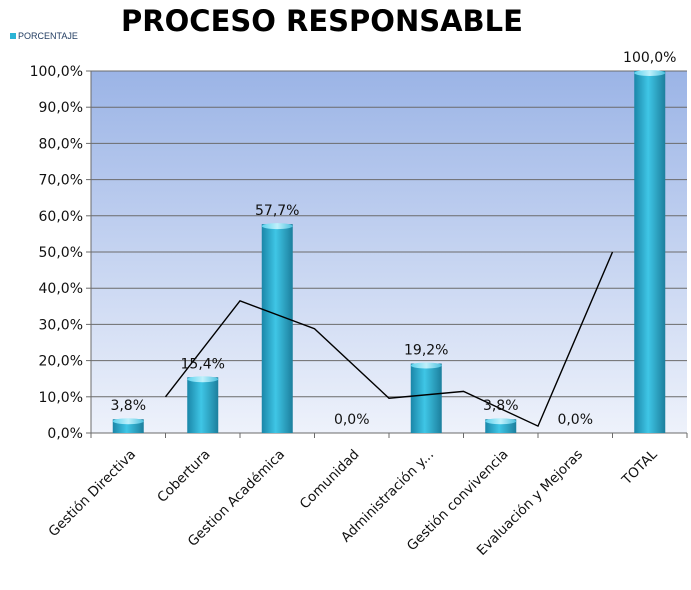 This screenshot has width=691, height=590. I want to click on y-tick-label: 100,0%, so click(56, 72).